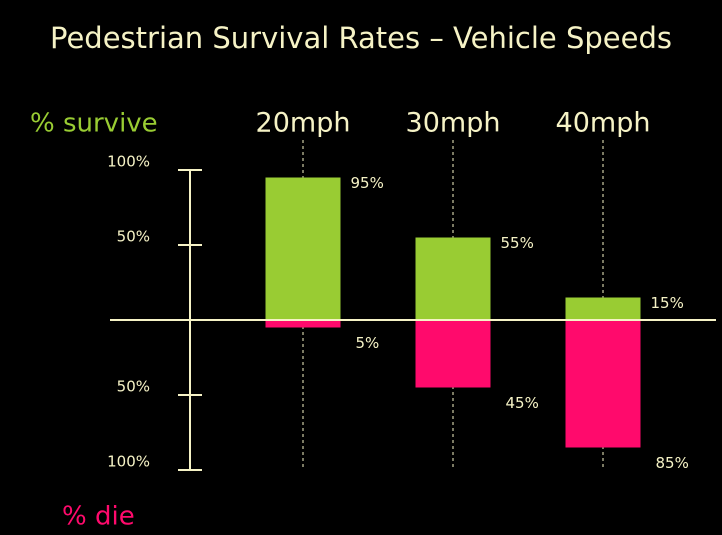 This screenshot has width=722, height=535. Describe the element at coordinates (453, 123) in the screenshot. I see `x-tick-label: 30mph` at that location.